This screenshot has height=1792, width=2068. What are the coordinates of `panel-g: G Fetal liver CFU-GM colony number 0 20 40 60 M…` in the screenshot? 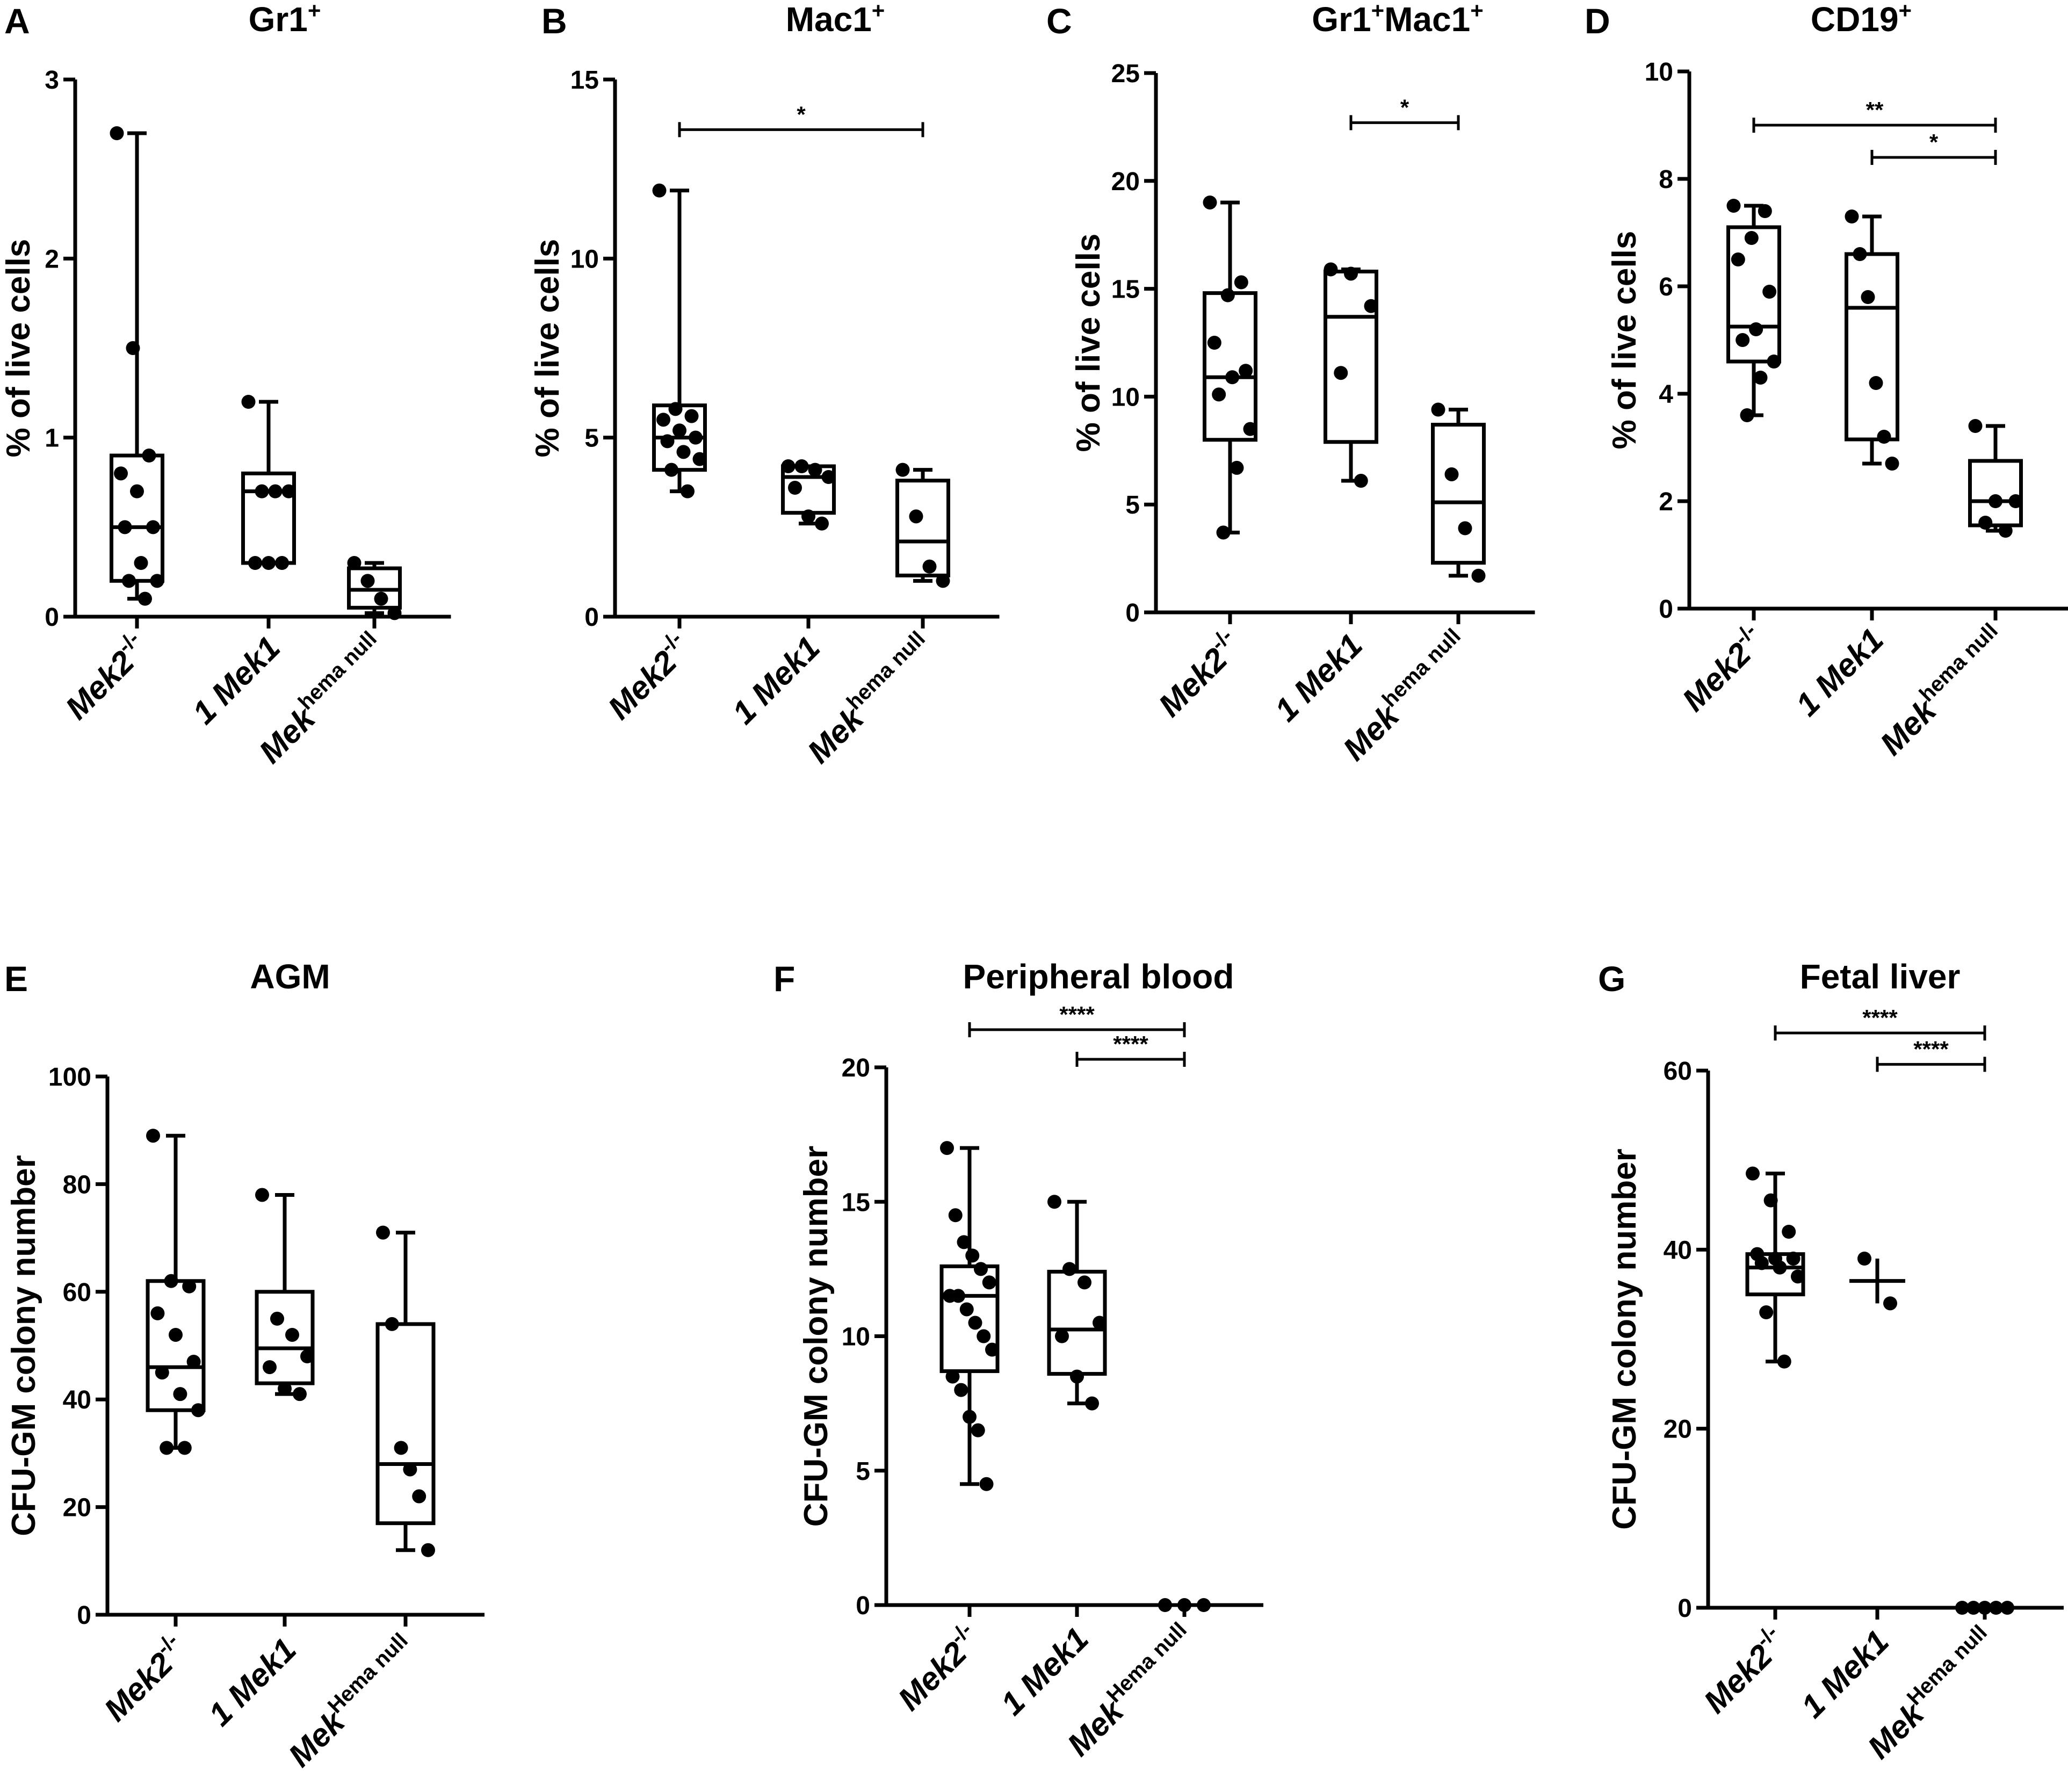 It's located at (1831, 1361).